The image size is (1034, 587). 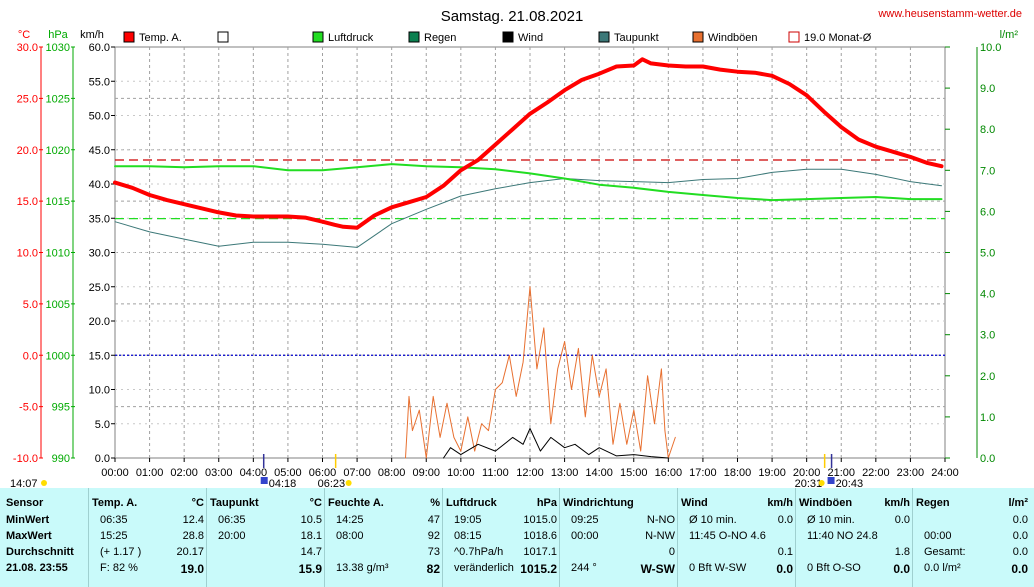 What do you see at coordinates (99, 322) in the screenshot?
I see `wind_kmh-tick-label: 20.0` at bounding box center [99, 322].